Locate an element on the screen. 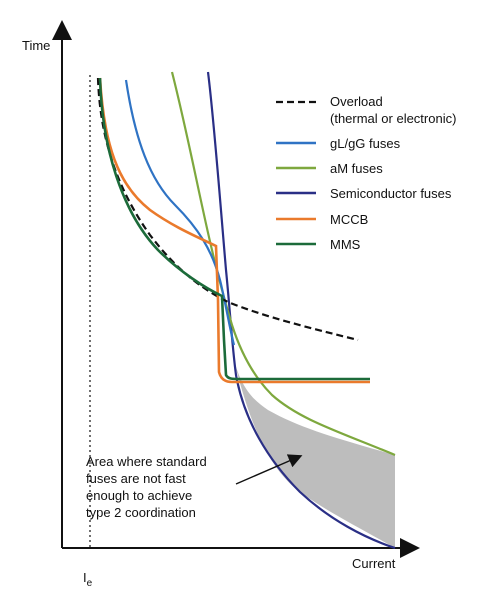  annotation-line-4: type 2 coordination is located at coordinates (141, 512).